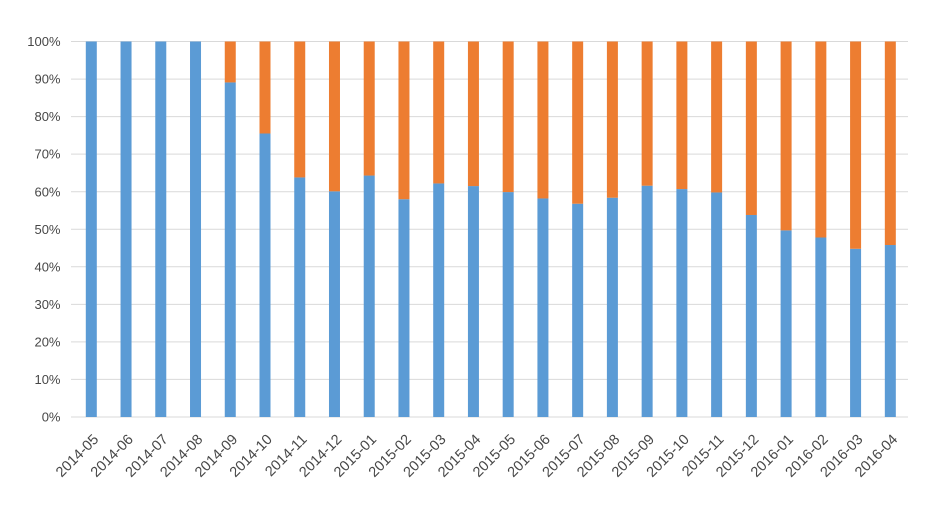 The image size is (938, 514). What do you see at coordinates (47, 379) in the screenshot?
I see `svg-text: 10%` at bounding box center [47, 379].